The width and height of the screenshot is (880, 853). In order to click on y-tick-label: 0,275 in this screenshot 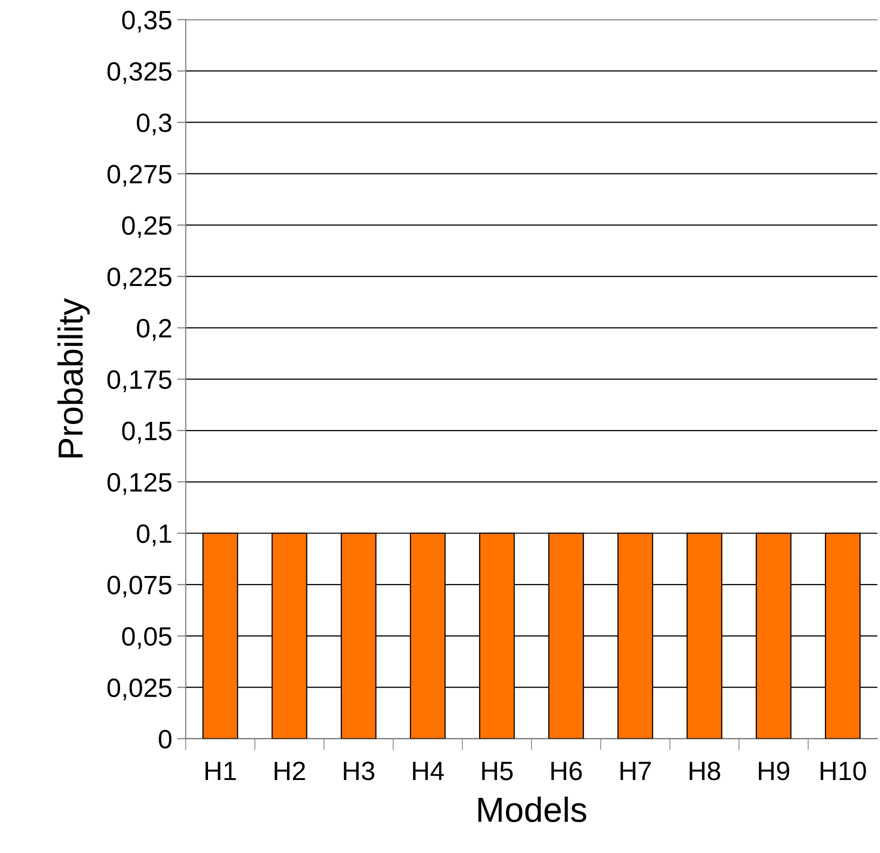, I will do `click(139, 175)`.